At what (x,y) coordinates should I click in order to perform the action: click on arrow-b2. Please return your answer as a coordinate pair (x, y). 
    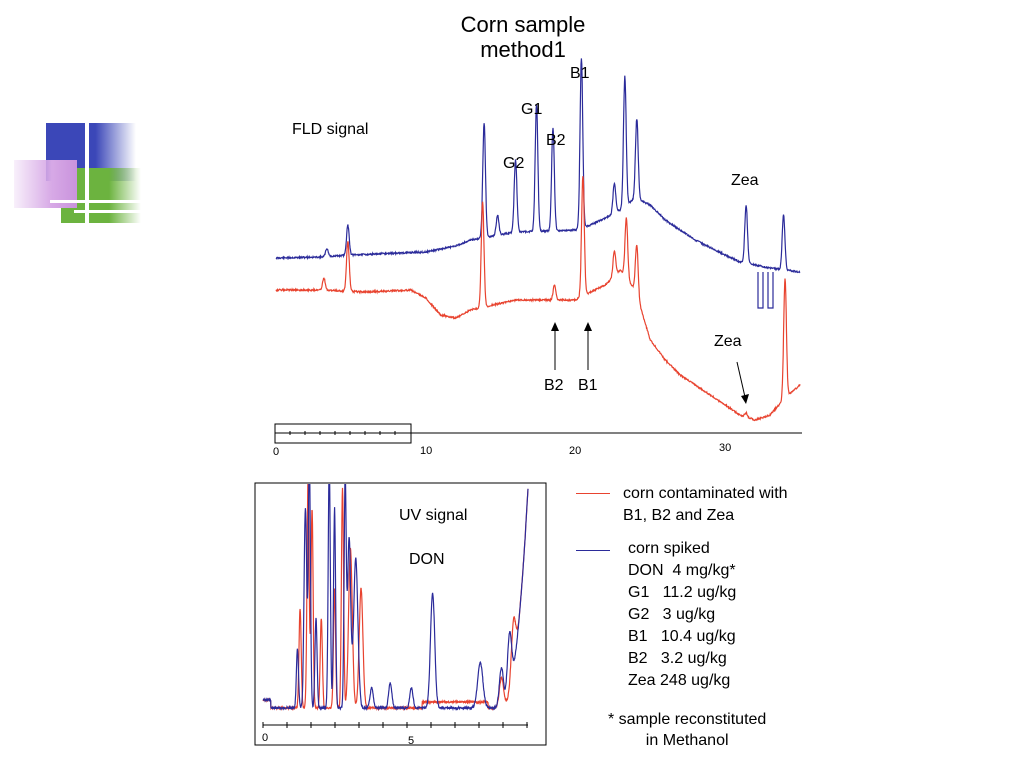
    Looking at the image, I should click on (555, 346).